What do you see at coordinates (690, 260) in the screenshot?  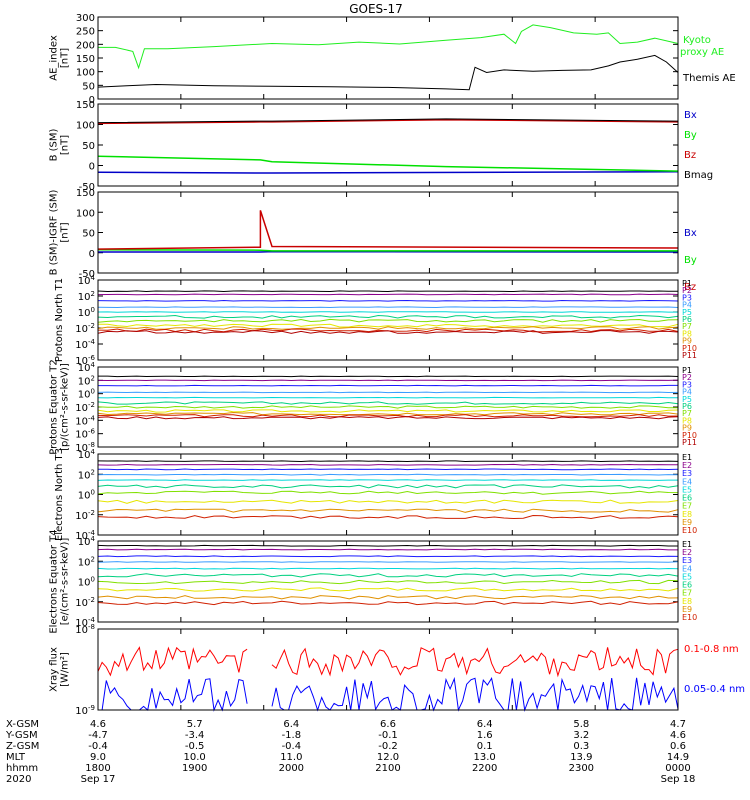 I see `legend-entry: By` at bounding box center [690, 260].